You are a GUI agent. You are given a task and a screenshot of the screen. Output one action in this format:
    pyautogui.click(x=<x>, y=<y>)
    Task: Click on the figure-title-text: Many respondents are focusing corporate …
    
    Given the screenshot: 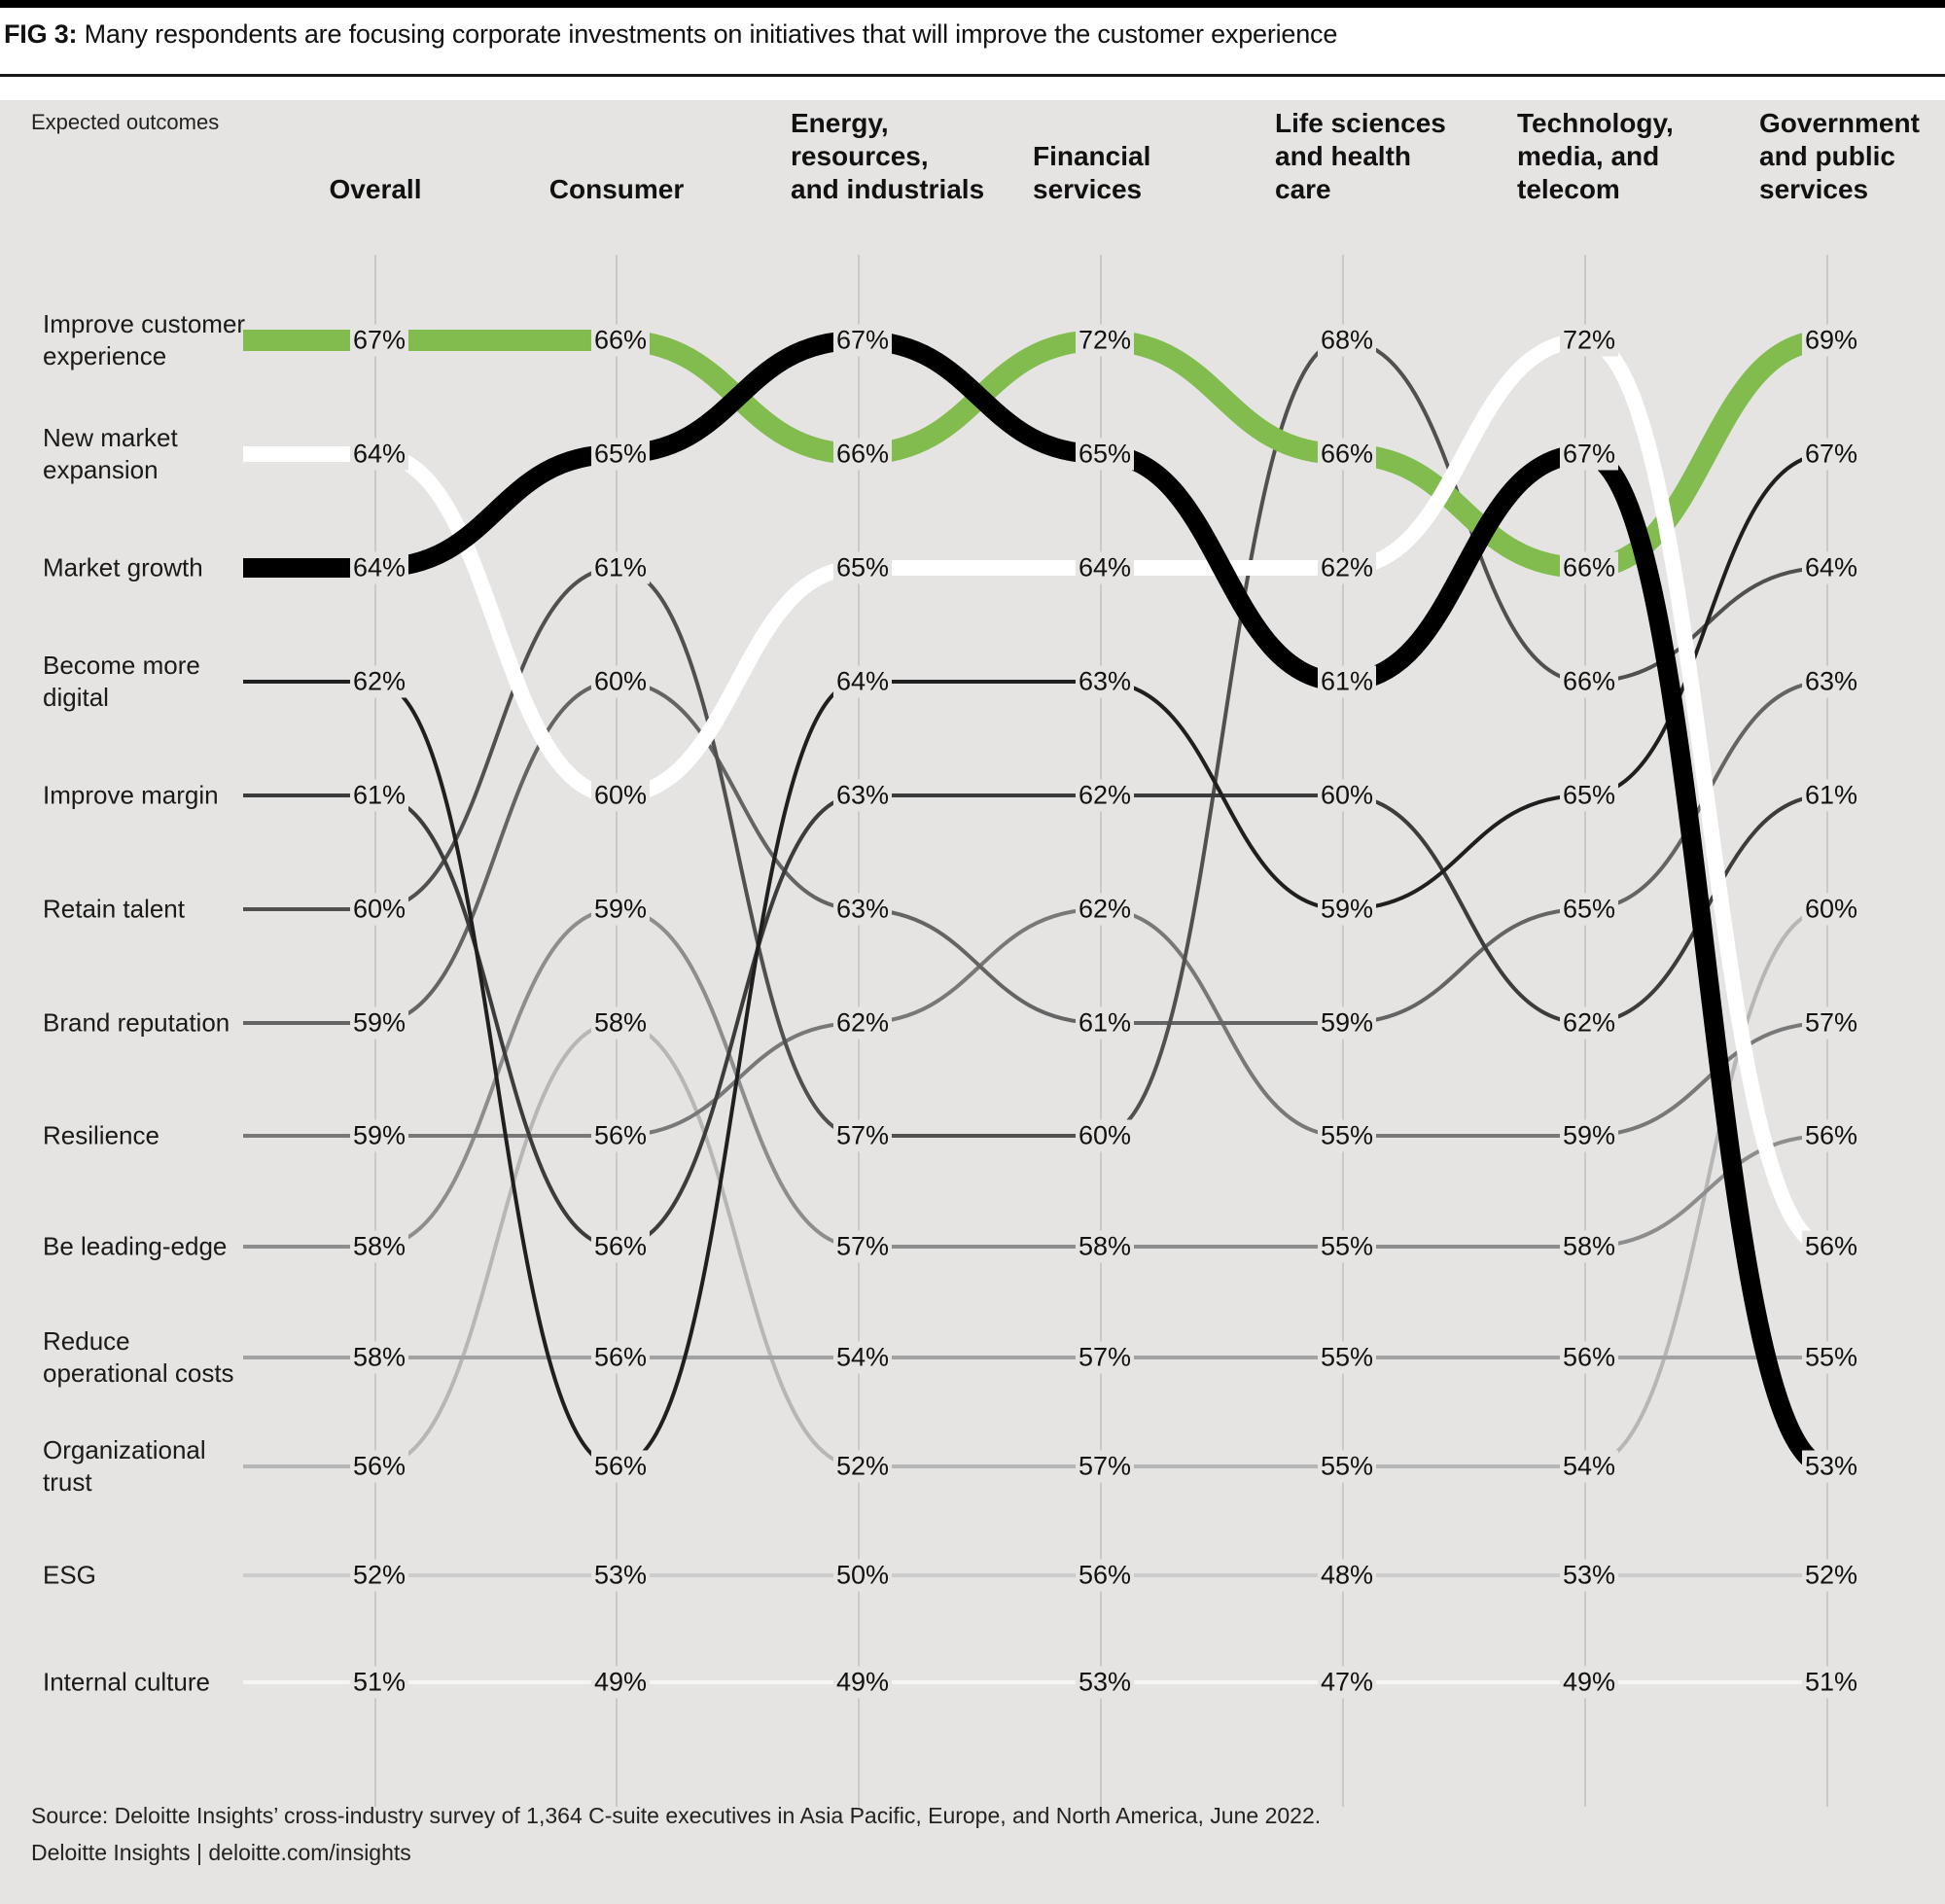 What is the action you would take?
    pyautogui.click(x=711, y=34)
    